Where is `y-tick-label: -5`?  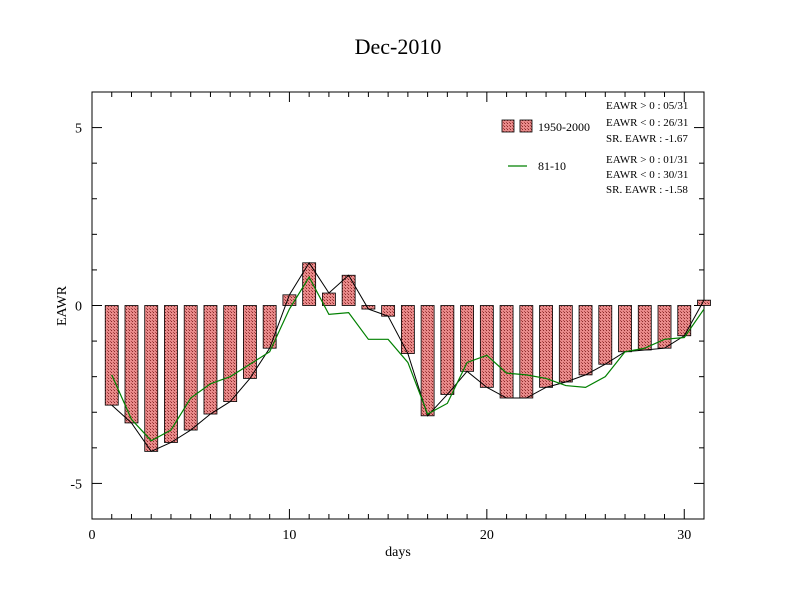
y-tick-label: -5 is located at coordinates (76, 484).